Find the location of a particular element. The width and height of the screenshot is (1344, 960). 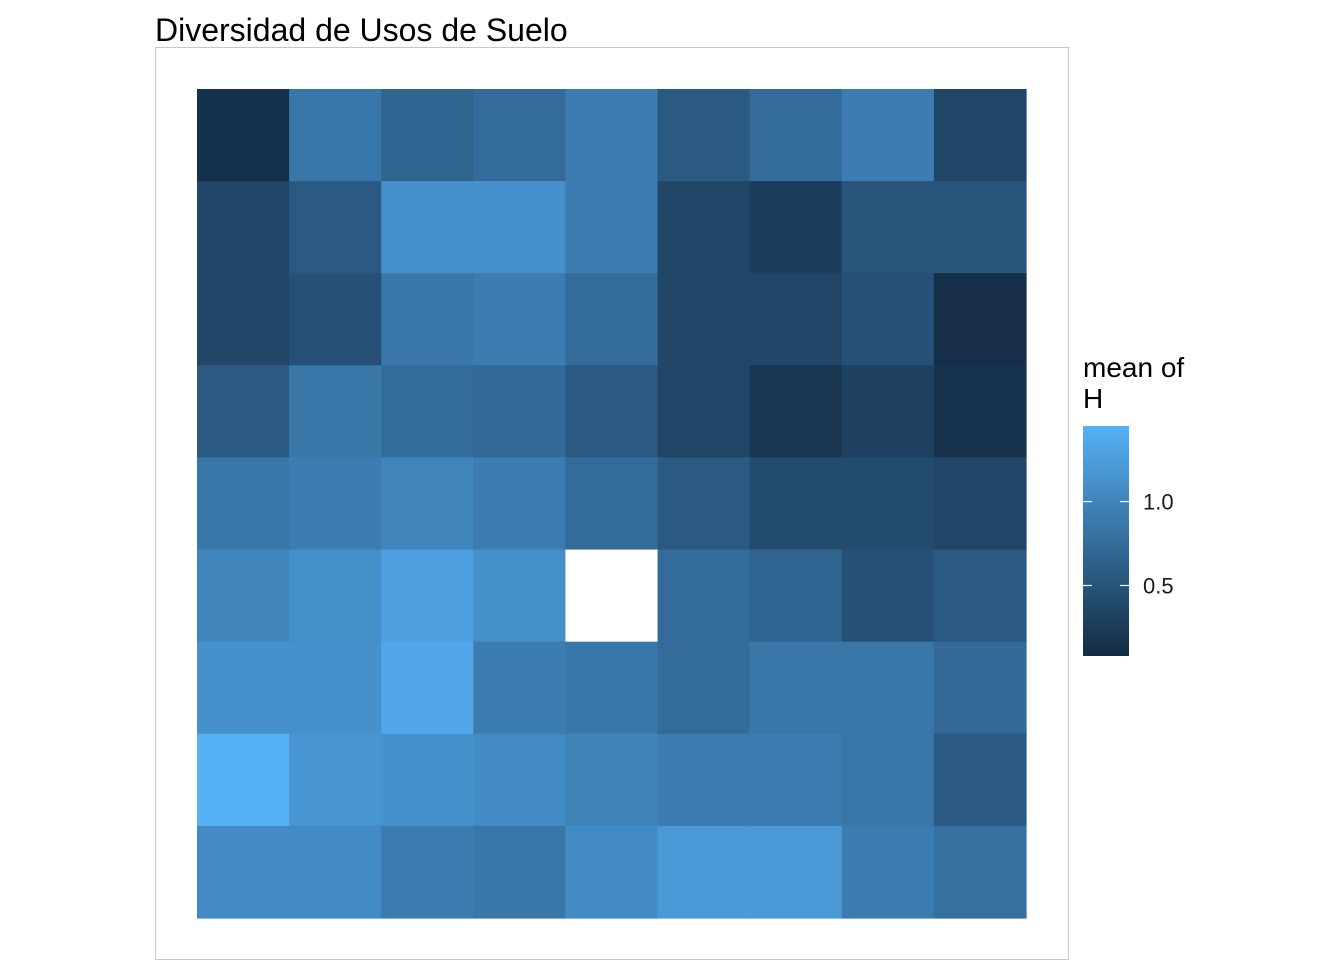

heatmap-cell-r4-c6 is located at coordinates (704, 412).